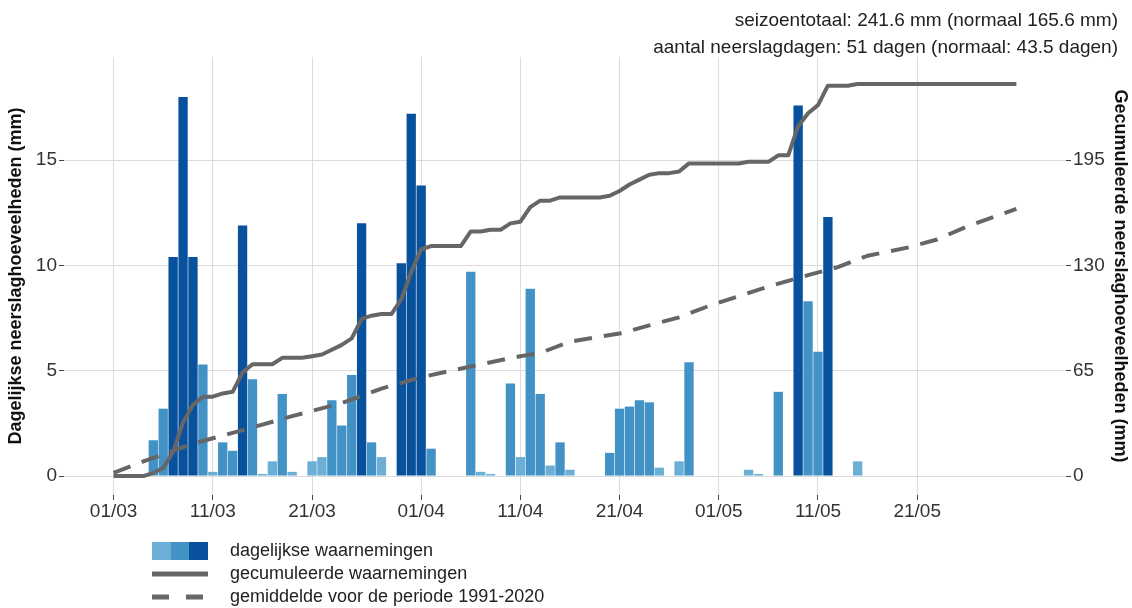 Image resolution: width=1132 pixels, height=608 pixels. Describe the element at coordinates (51, 369) in the screenshot. I see `y-tick-label: 5` at that location.